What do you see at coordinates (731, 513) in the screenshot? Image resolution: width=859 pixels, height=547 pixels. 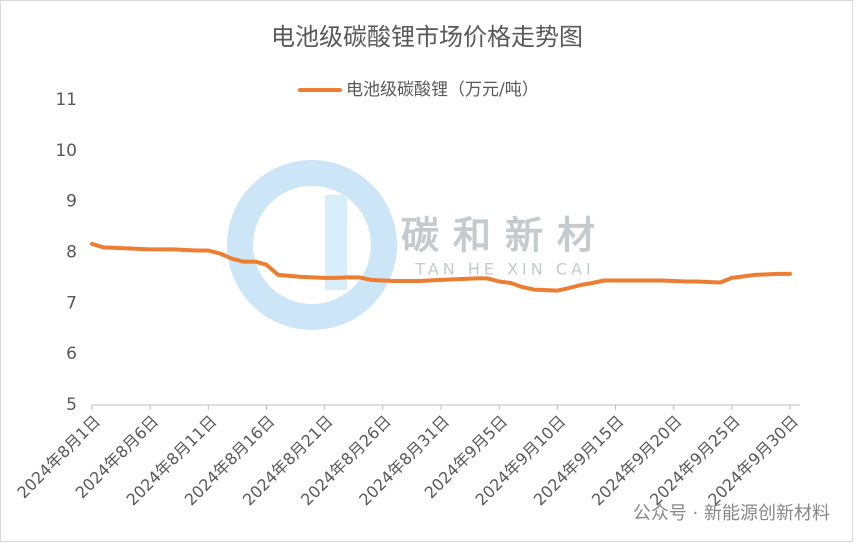 I see `credit: 公众号 · 新能源创新材料` at bounding box center [731, 513].